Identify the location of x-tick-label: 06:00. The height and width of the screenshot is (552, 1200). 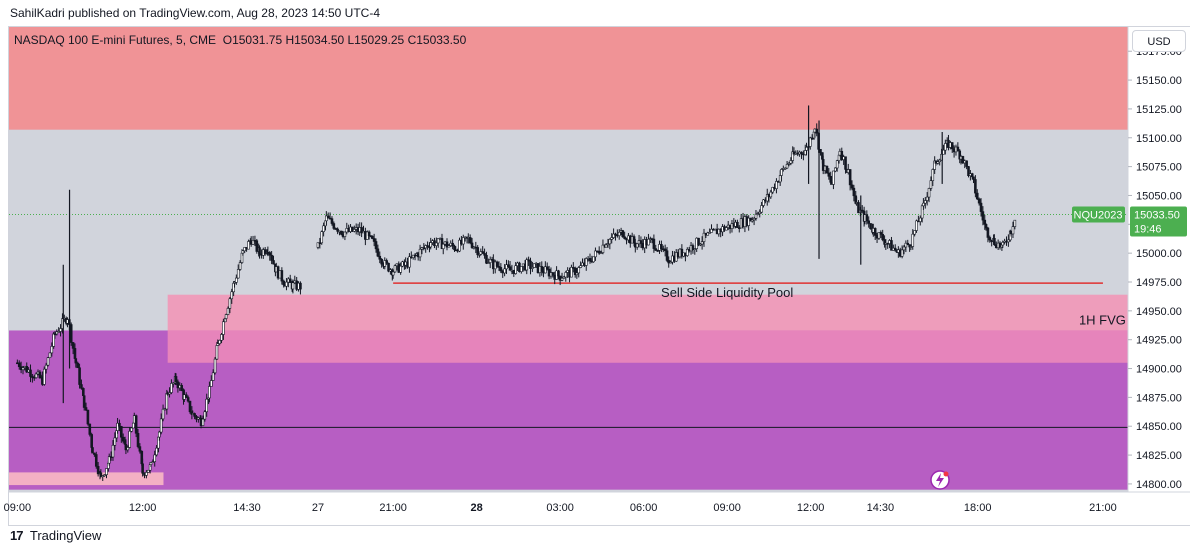
(644, 508).